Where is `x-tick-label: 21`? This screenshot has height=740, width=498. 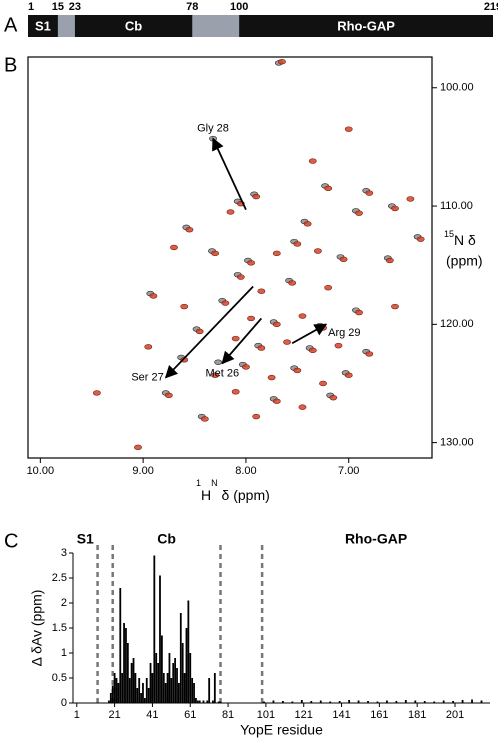 x-tick-label: 21 is located at coordinates (114, 715).